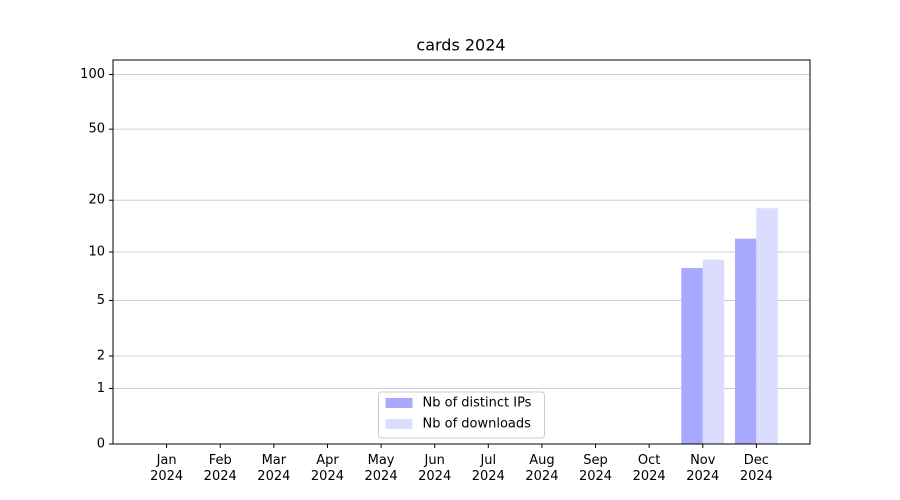 This screenshot has height=500, width=900. Describe the element at coordinates (756, 468) in the screenshot. I see `x-tick-label: Dec 2024` at that location.